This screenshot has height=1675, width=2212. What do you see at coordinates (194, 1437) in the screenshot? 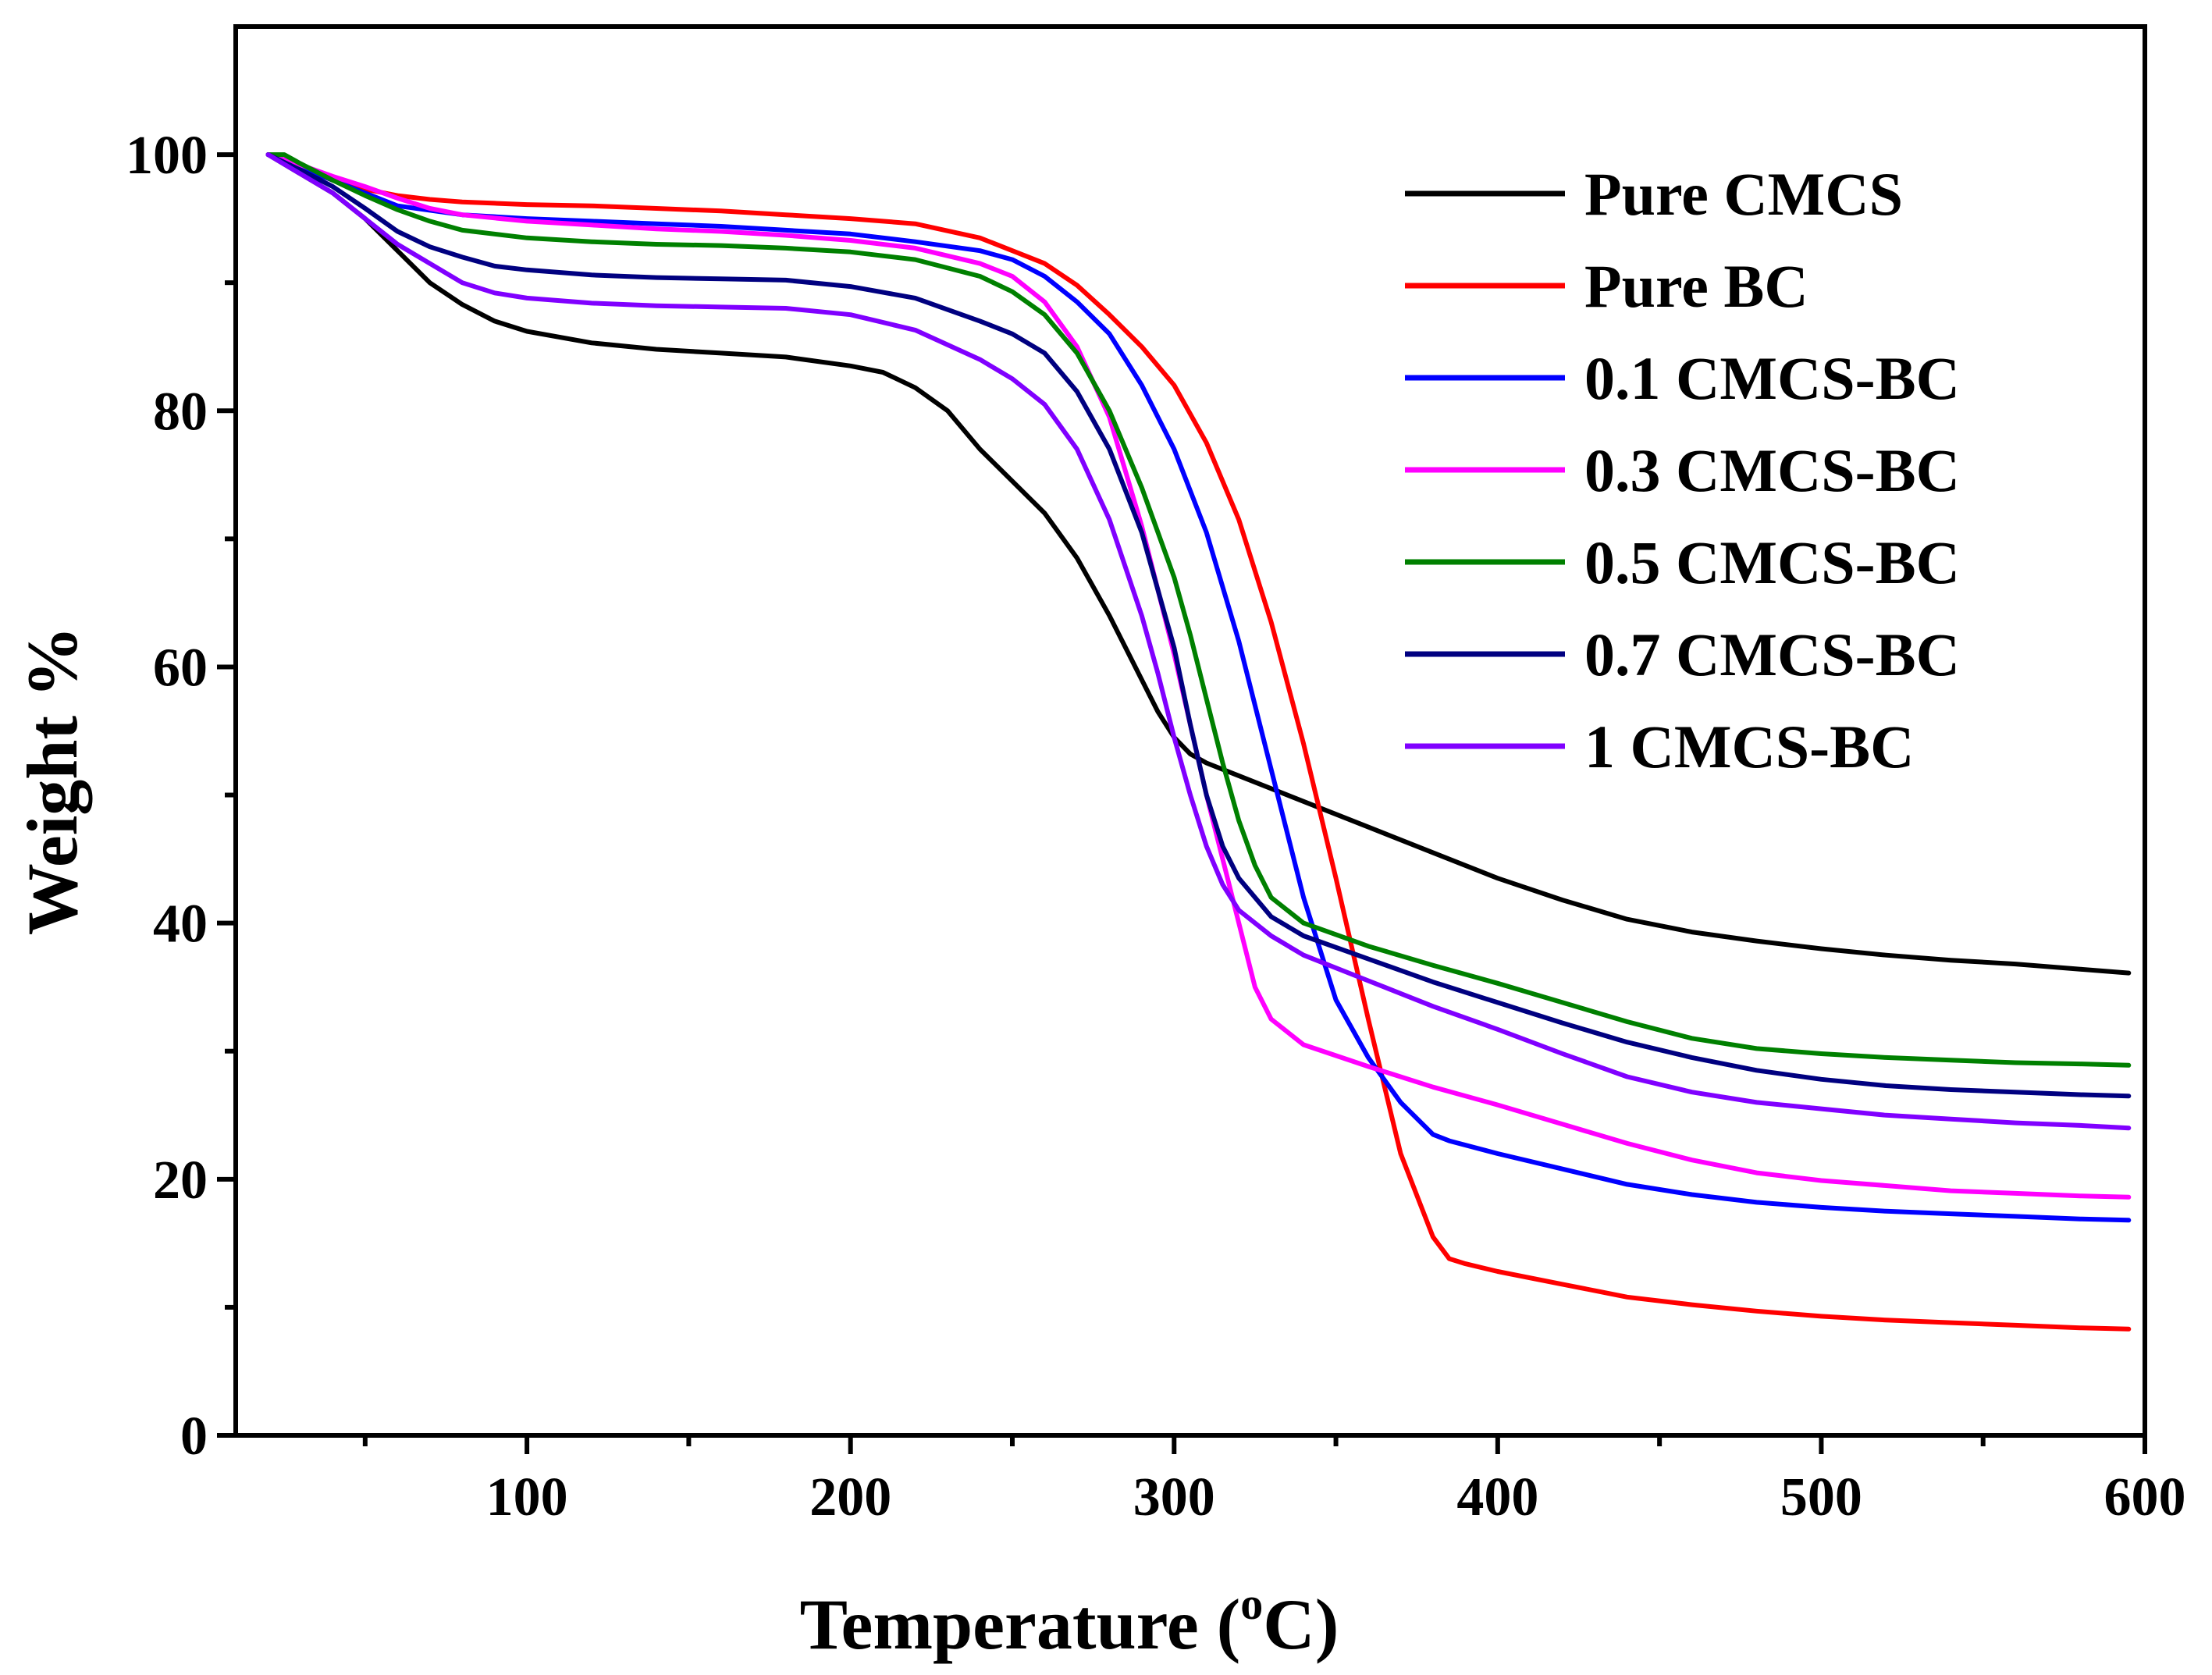
I see `y-tick-label: 0` at bounding box center [194, 1437].